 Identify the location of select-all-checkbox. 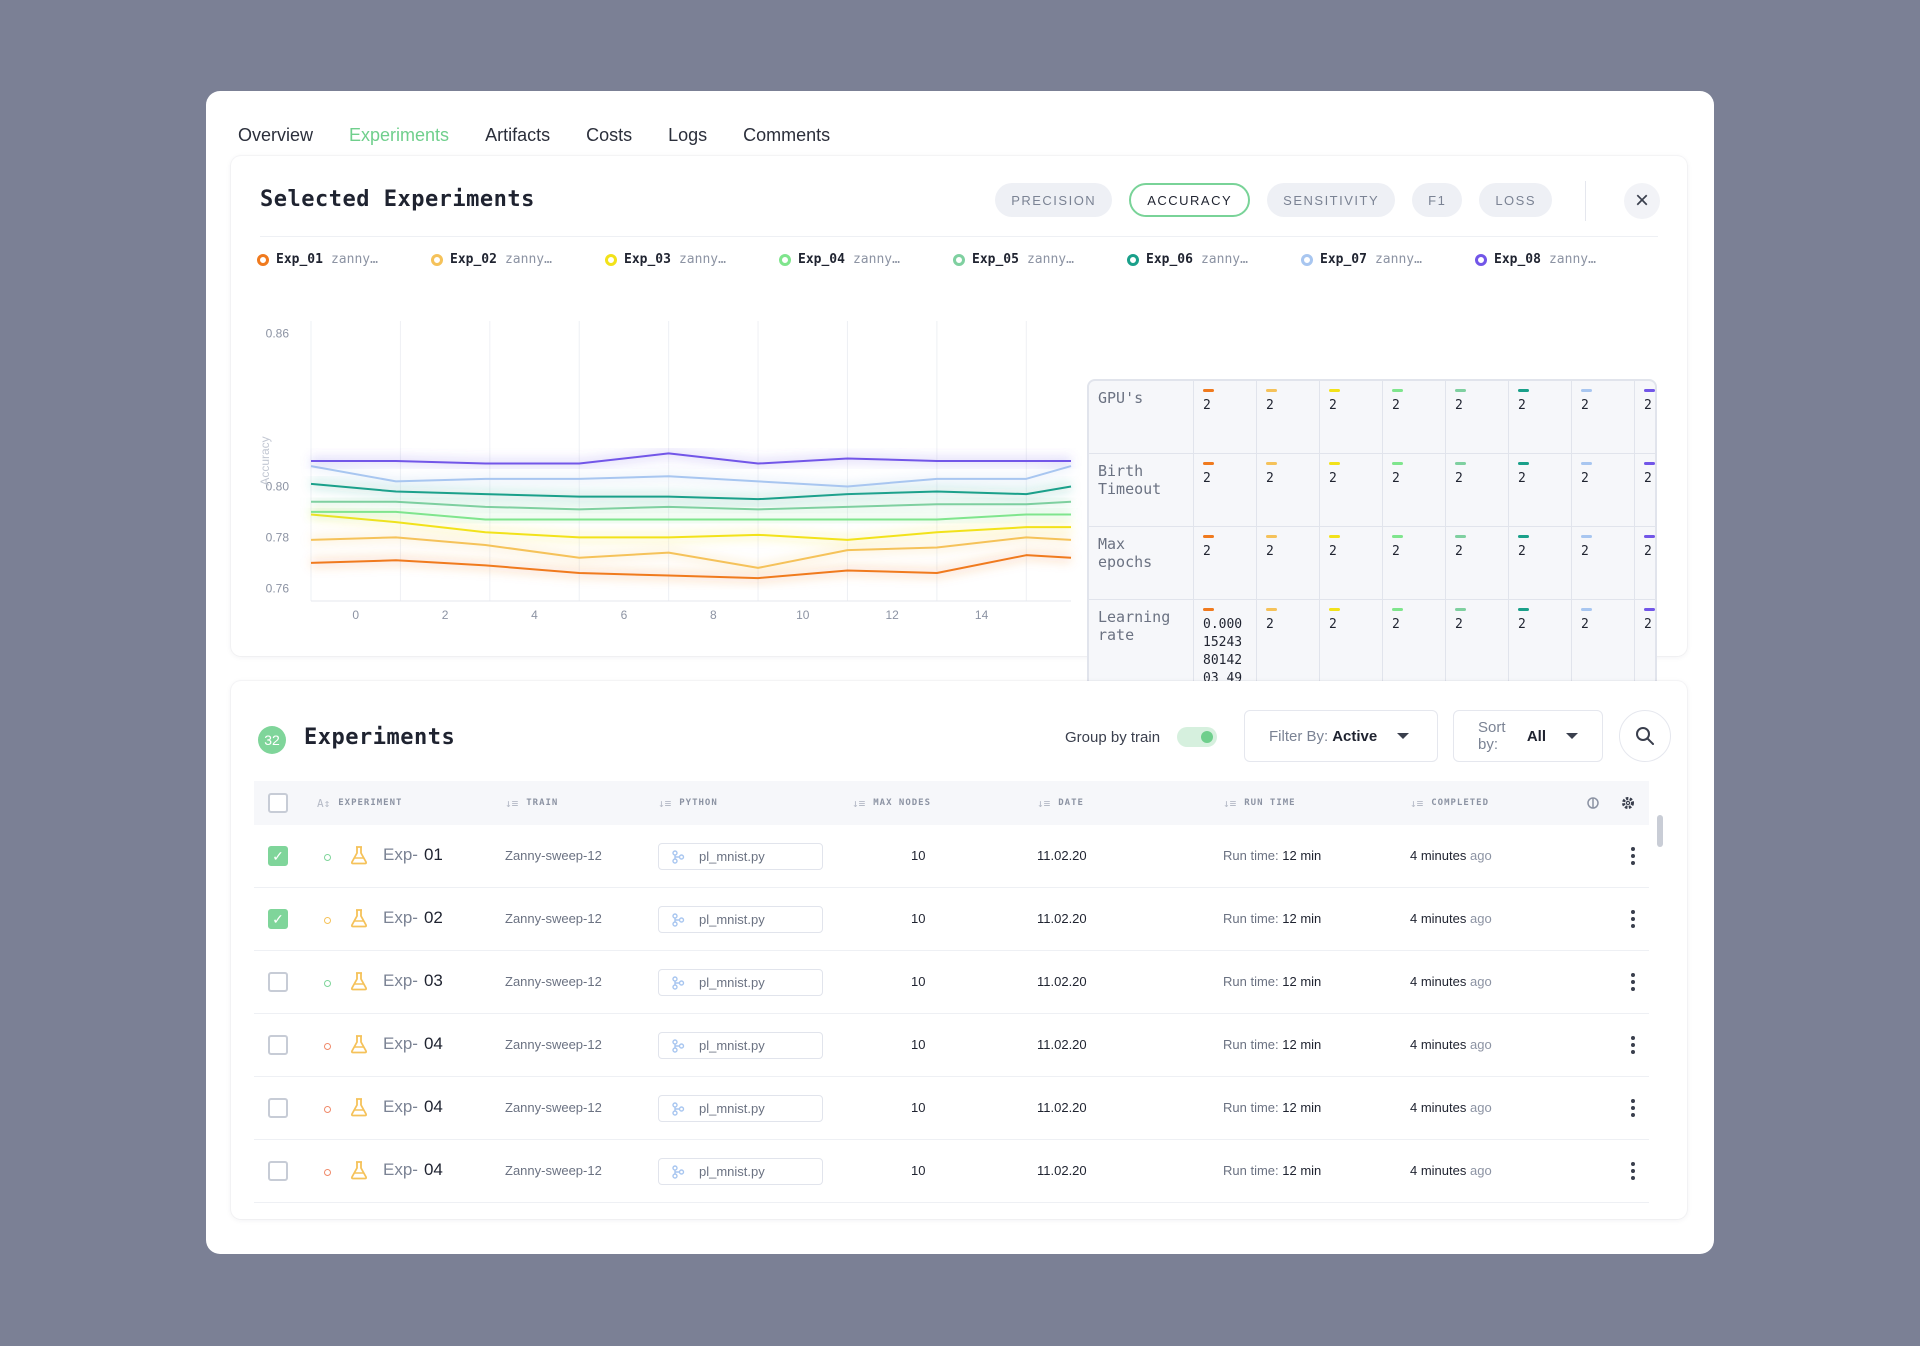
(278, 803).